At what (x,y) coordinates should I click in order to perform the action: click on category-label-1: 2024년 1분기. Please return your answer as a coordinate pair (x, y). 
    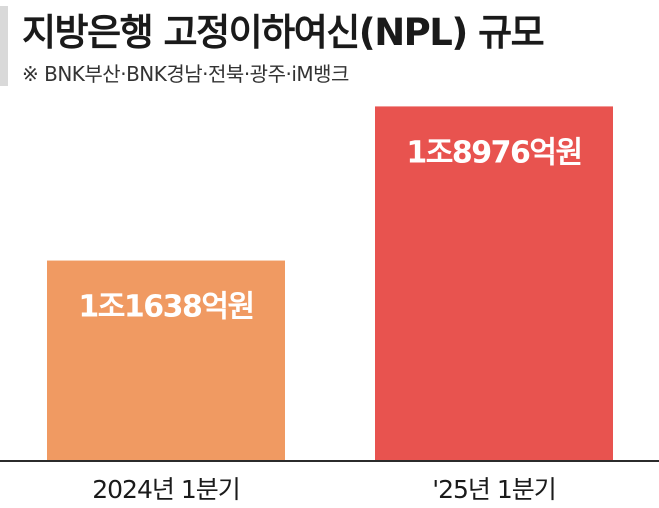
    Looking at the image, I should click on (165, 489).